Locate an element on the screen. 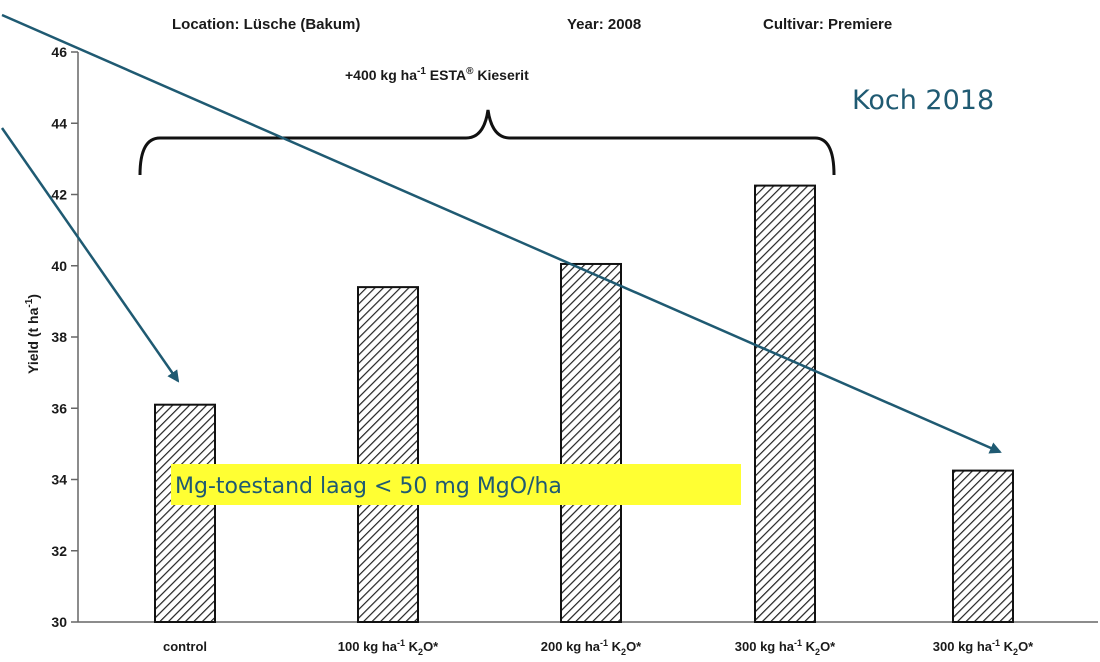  category-label-3: 200 kg ha-1 K2O* is located at coordinates (591, 647).